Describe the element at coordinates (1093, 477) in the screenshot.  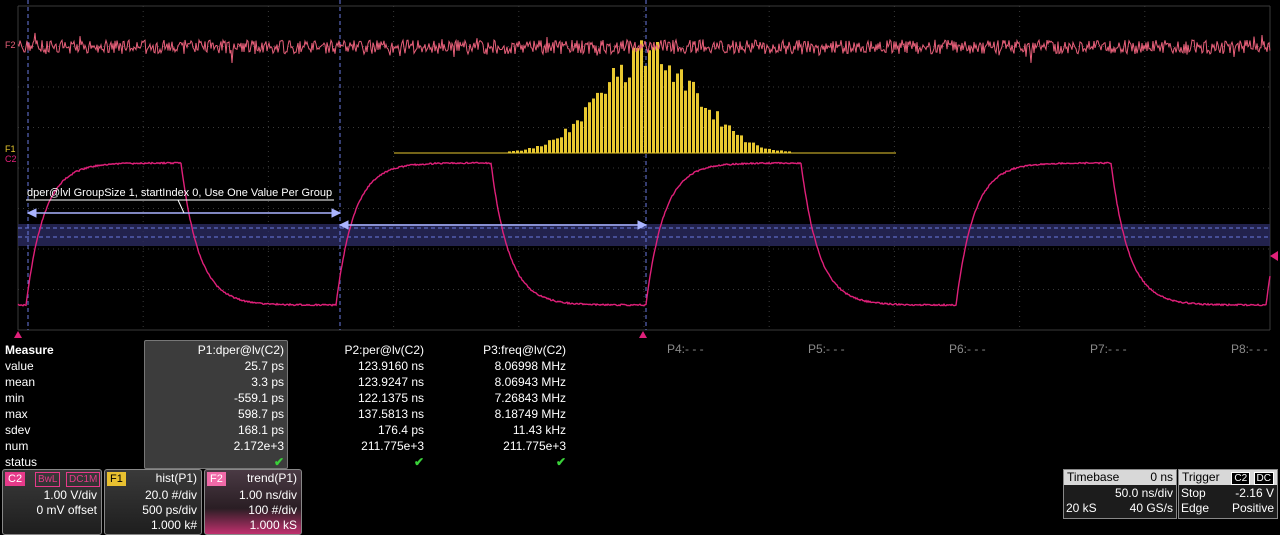
I see `timebase-label: Timebase` at that location.